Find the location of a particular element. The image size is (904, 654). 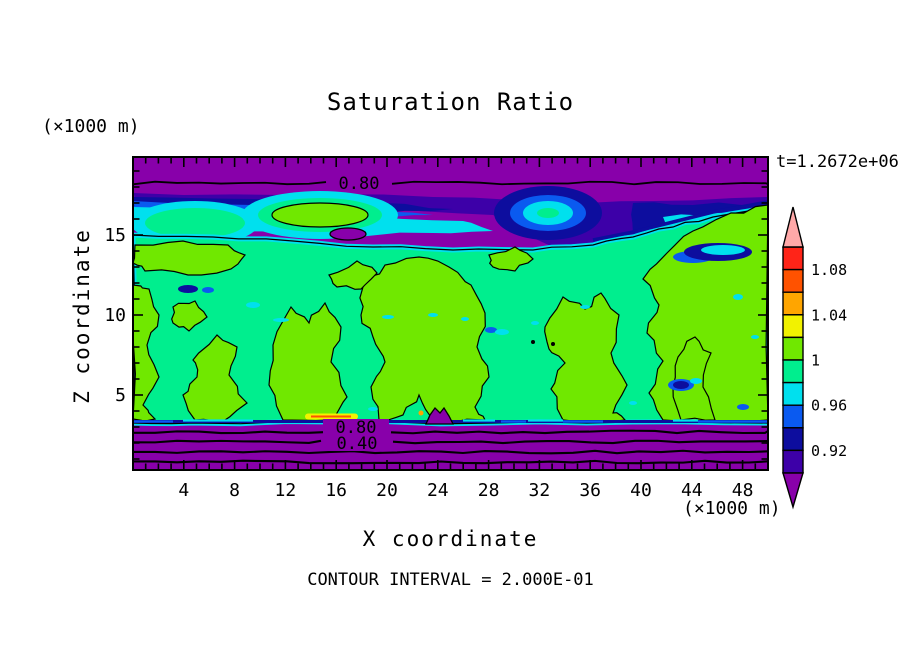

contour-interval-note: CONTOUR INTERVAL = 2.000E-01 is located at coordinates (450, 580).